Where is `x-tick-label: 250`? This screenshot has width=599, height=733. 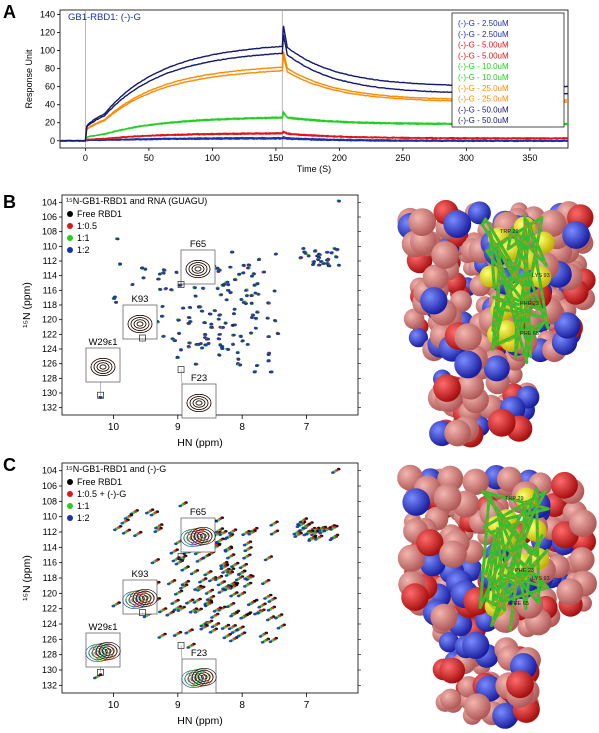 x-tick-label: 250 is located at coordinates (402, 158).